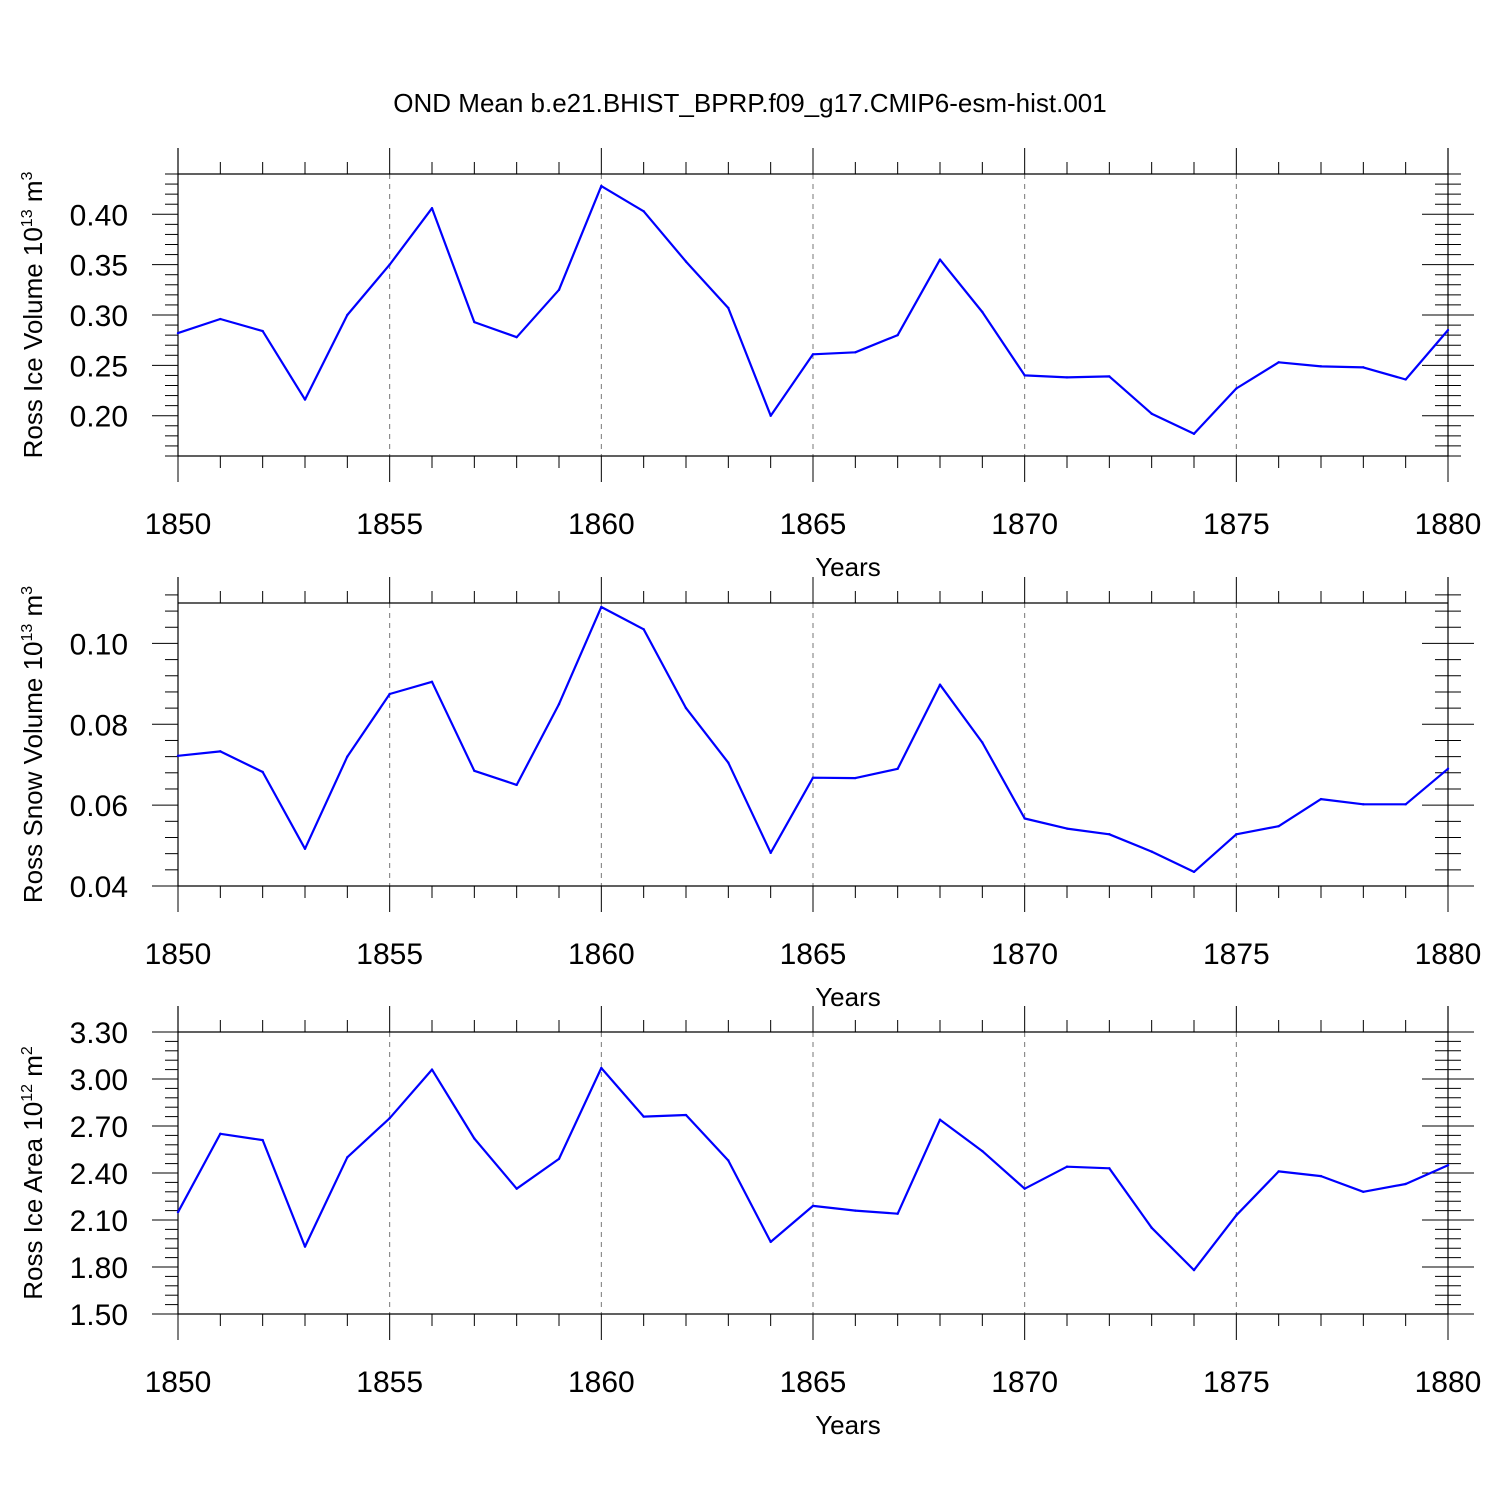  Describe the element at coordinates (33, 342) in the screenshot. I see `y-axis-title-text: Ross Ice Volume 10` at that location.